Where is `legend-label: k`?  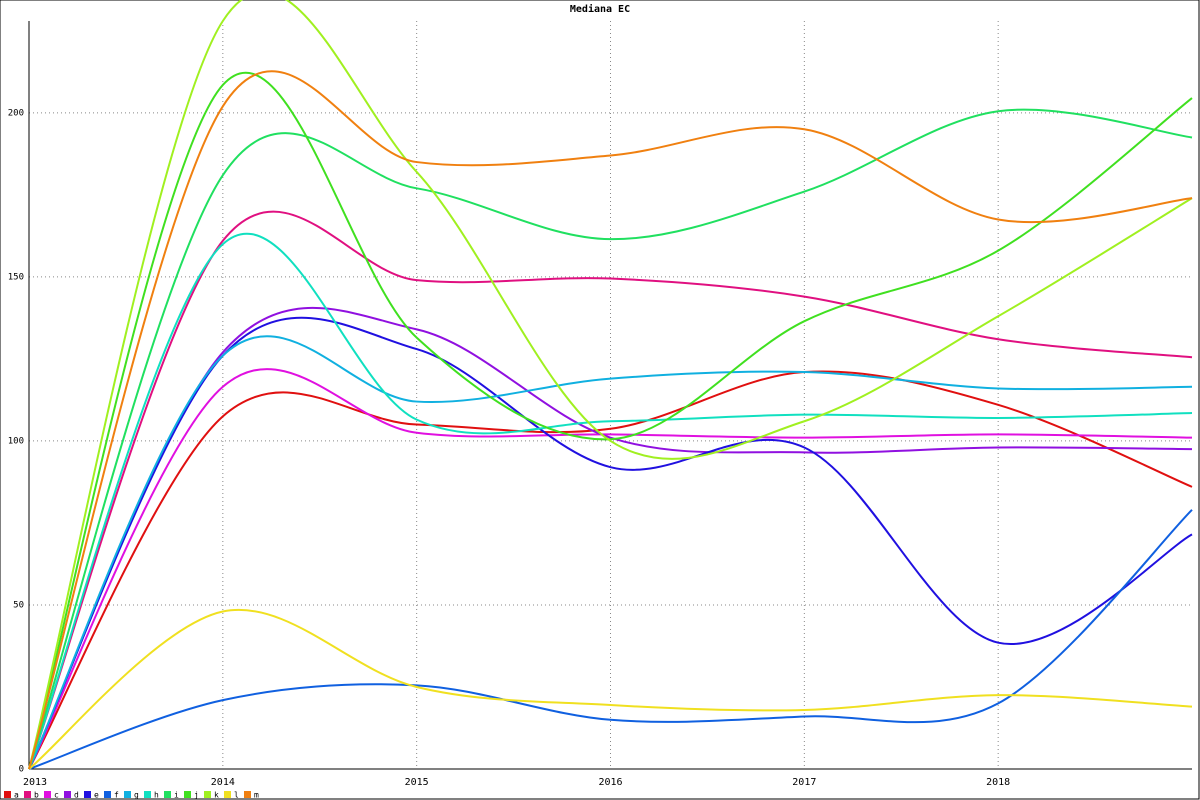
legend-label: k is located at coordinates (216, 795).